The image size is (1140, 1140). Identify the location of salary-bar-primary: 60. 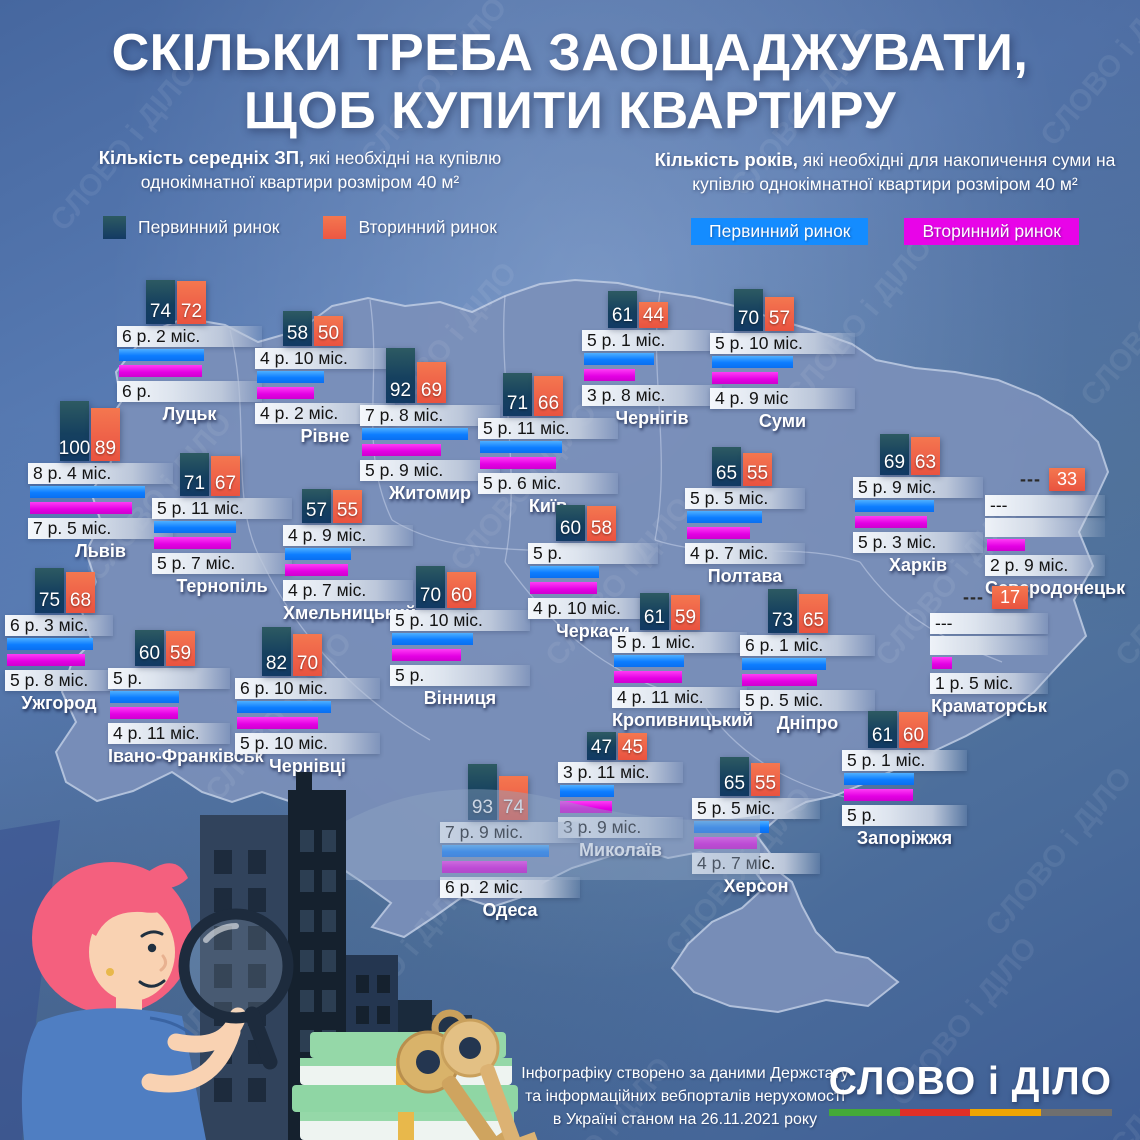
(570, 523).